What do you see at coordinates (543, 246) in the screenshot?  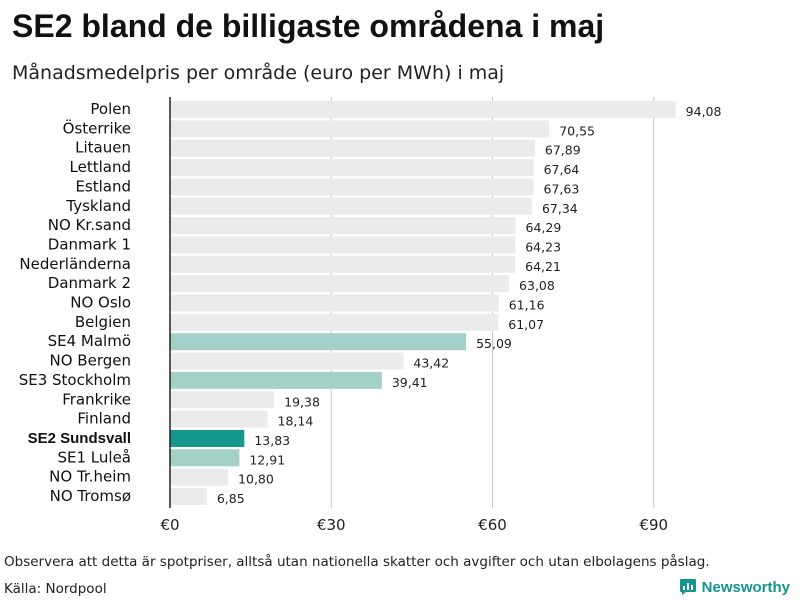 I see `value-label: 64,23` at bounding box center [543, 246].